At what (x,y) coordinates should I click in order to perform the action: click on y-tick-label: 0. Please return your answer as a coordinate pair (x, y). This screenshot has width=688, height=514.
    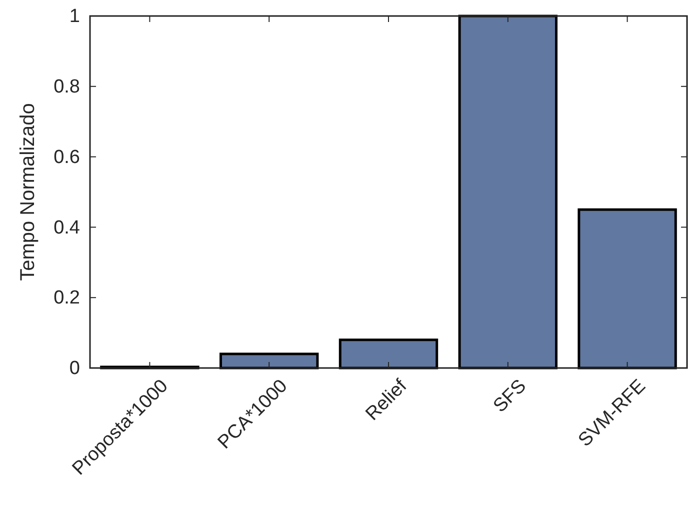
    Looking at the image, I should click on (74, 369).